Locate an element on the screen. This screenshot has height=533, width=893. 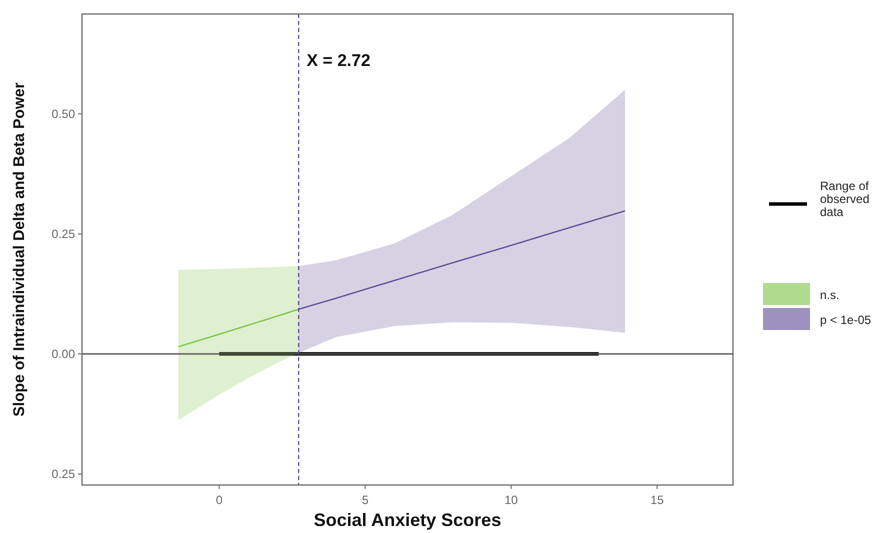
ref-line-label: X = 2.72 is located at coordinates (338, 60).